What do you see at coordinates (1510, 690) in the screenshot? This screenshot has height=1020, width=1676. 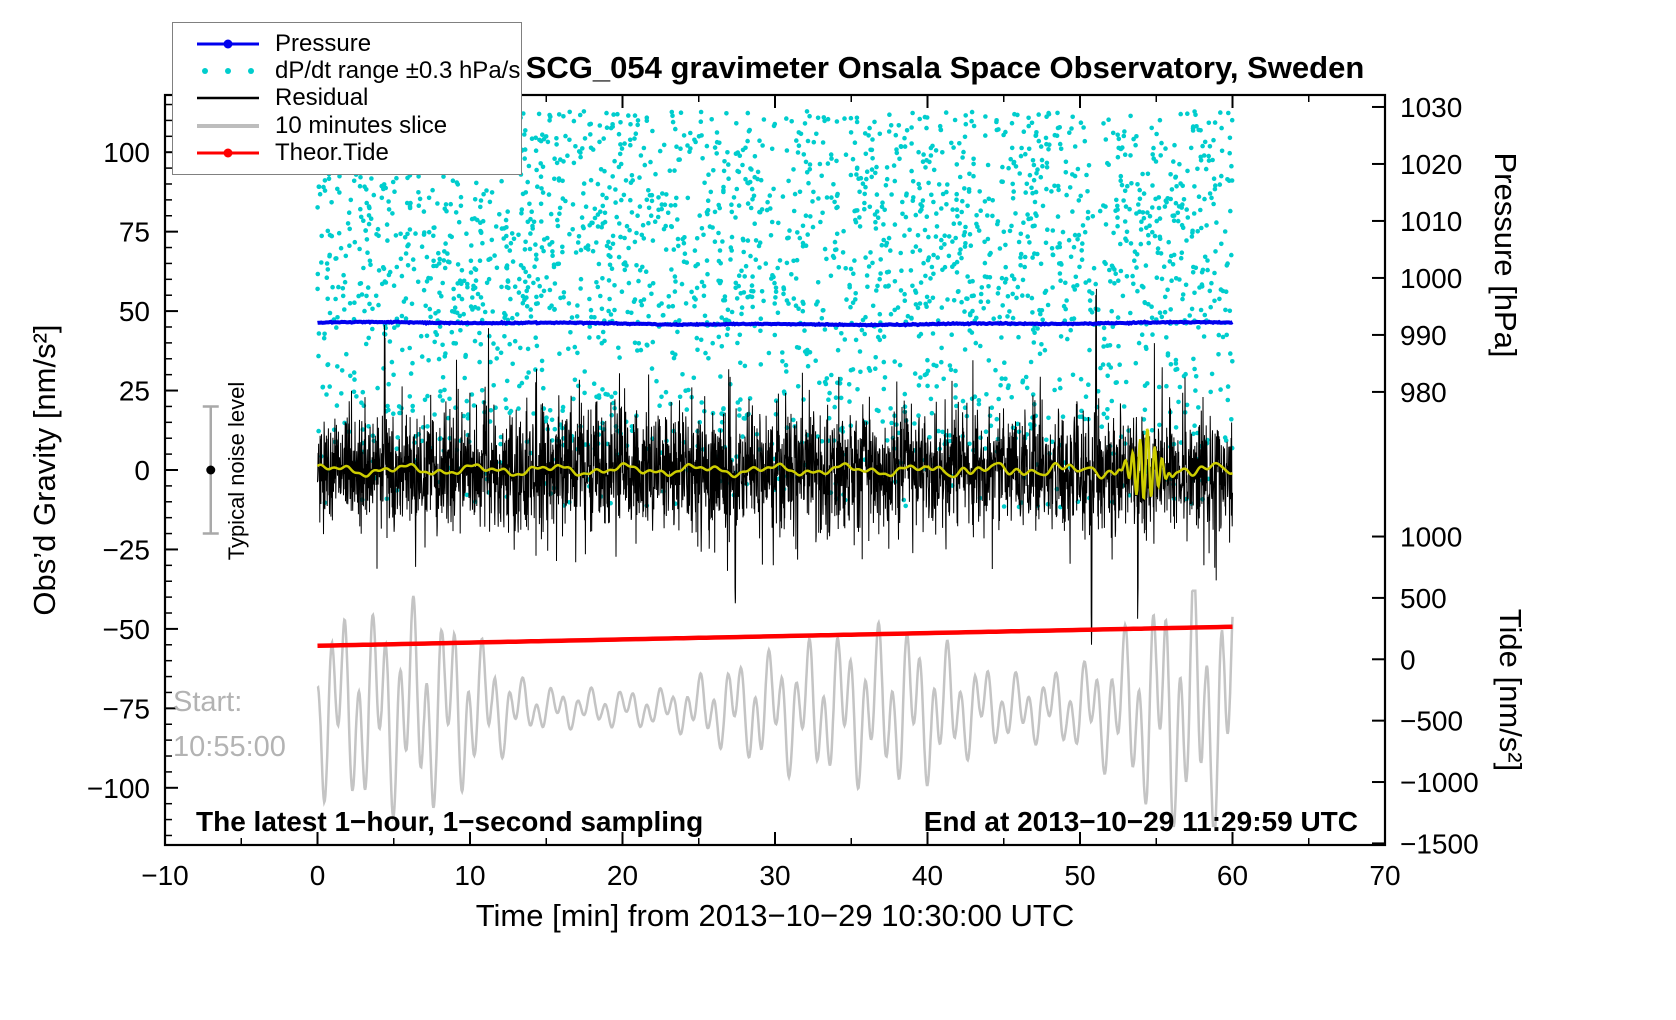 I see `tide-axis-label: Tide [nm/s²]` at bounding box center [1510, 690].